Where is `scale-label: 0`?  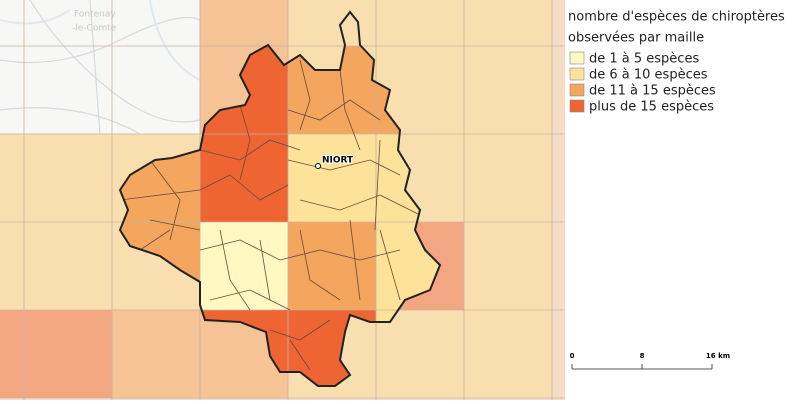 scale-label: 0 is located at coordinates (572, 356).